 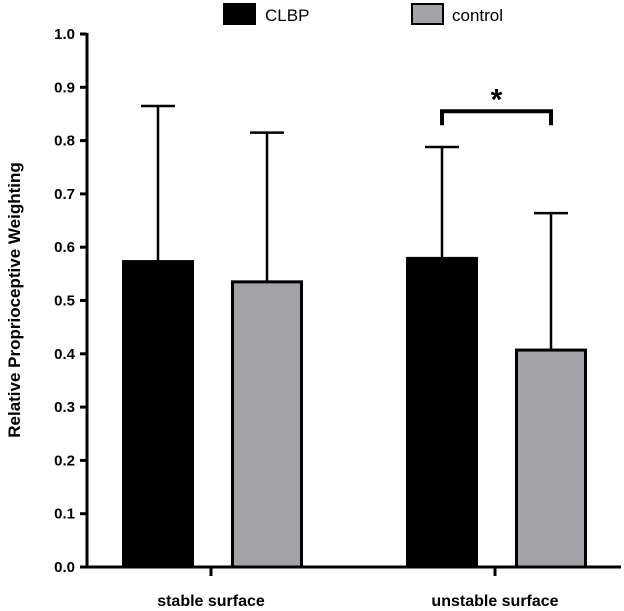 I want to click on significance-bracket, so click(x=496, y=117).